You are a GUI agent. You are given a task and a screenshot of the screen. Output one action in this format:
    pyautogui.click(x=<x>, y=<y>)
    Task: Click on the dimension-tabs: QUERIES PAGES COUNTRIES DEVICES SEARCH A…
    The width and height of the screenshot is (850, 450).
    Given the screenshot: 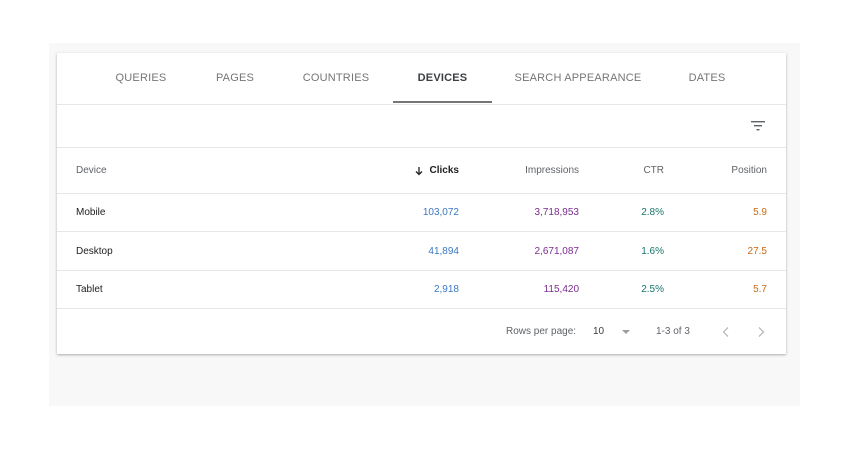 What is the action you would take?
    pyautogui.click(x=421, y=79)
    